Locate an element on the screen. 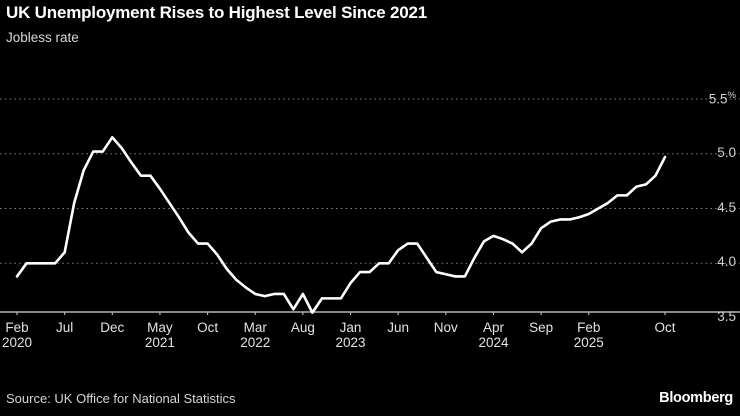 This screenshot has width=740, height=416. x-axis-tick-label: Sep is located at coordinates (541, 327).